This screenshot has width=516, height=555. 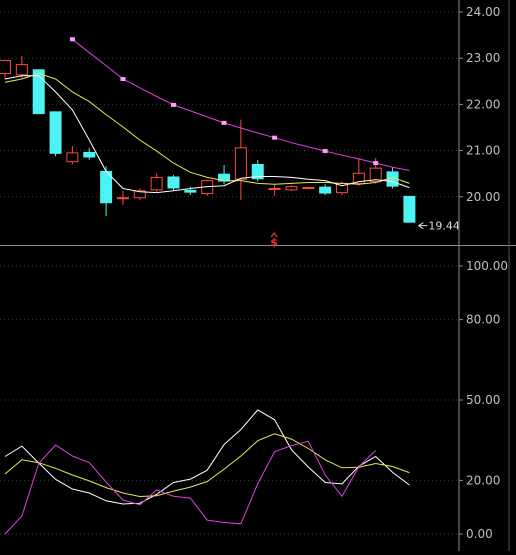 I want to click on indicator-tick-label: 50.00, so click(x=483, y=400).